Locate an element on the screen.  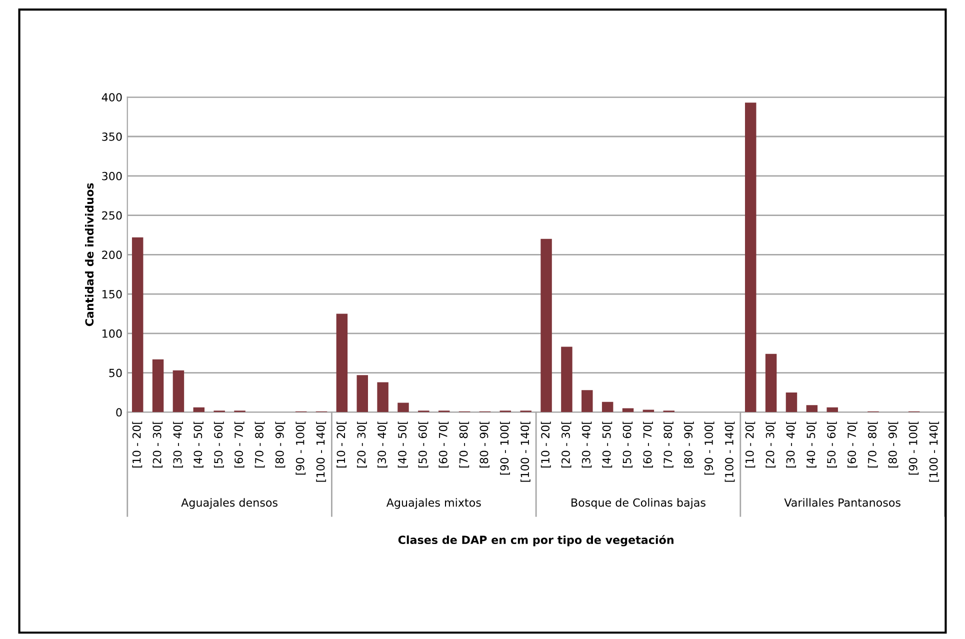
y-tick-label: 400 is located at coordinates (112, 97).